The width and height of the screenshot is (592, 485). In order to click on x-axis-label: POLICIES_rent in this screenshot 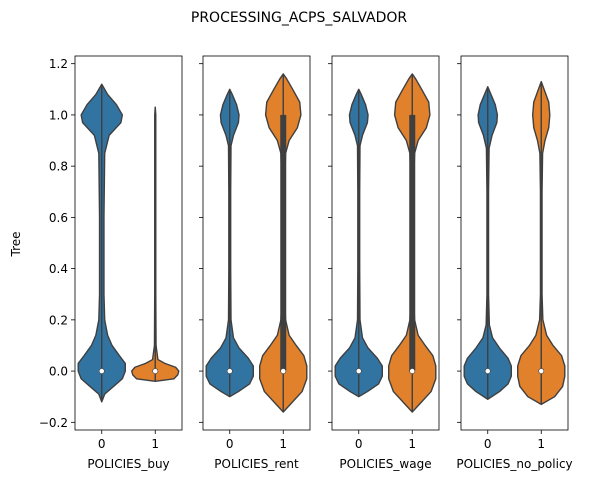, I will do `click(256, 464)`.